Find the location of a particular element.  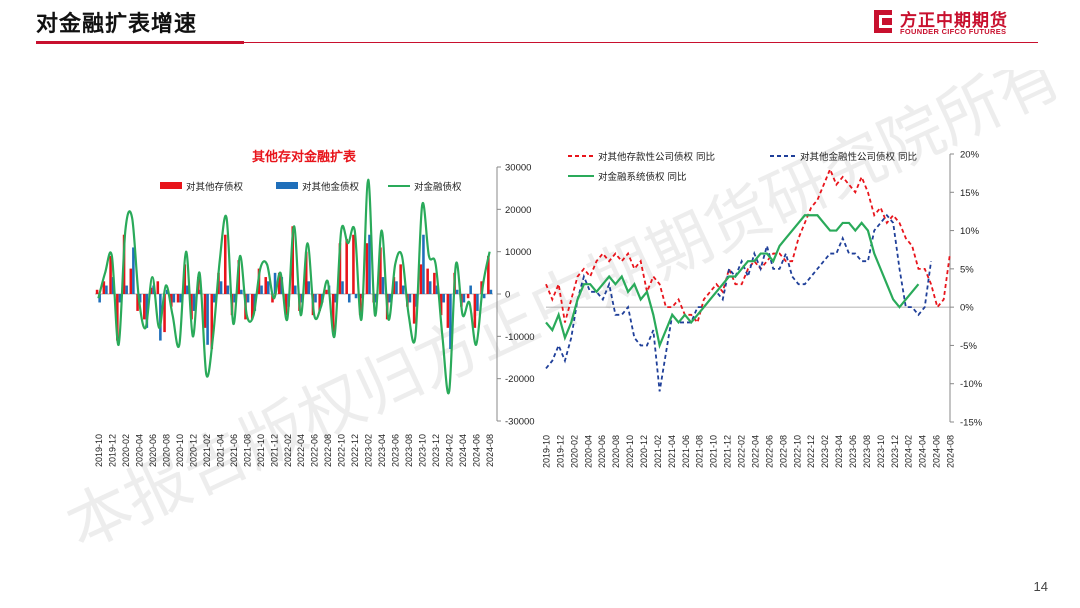

title-underline is located at coordinates (140, 42).